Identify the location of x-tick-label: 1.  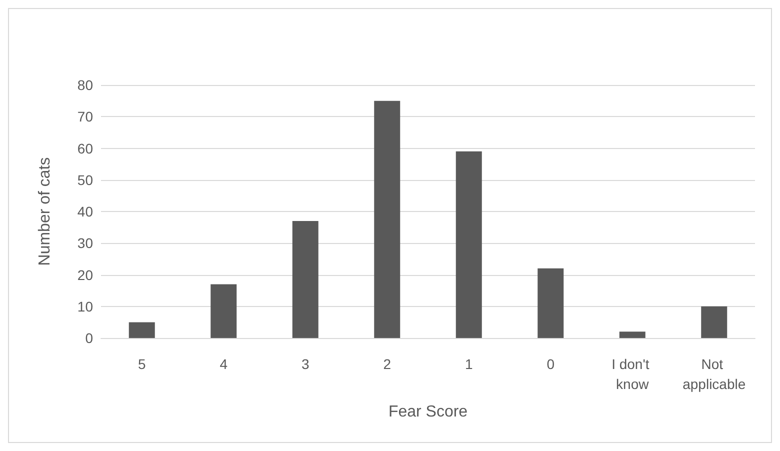
(468, 364).